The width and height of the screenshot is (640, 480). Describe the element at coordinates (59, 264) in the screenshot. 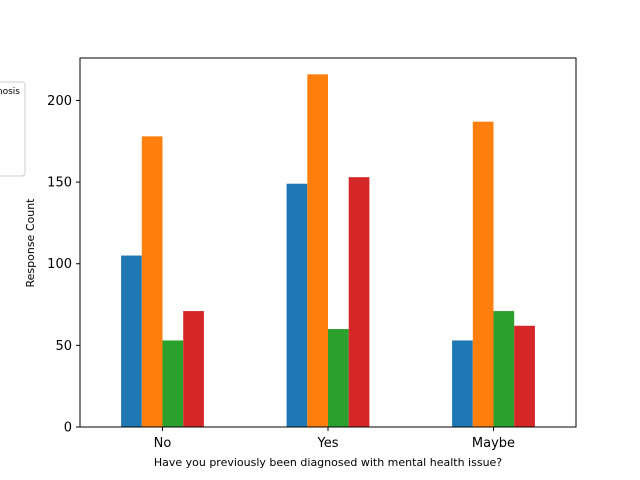

I see `y-tick-label: 100` at that location.